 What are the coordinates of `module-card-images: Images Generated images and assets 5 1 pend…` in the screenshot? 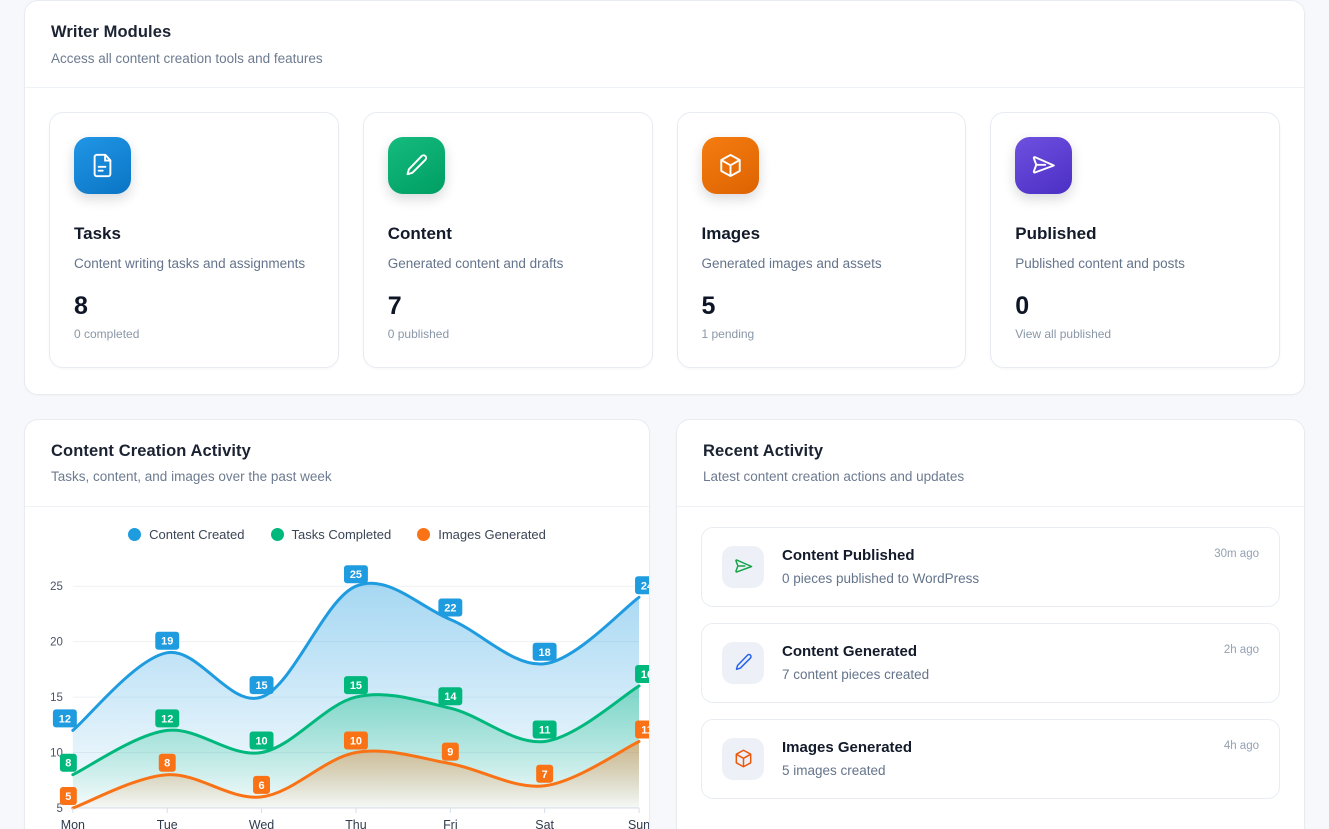 It's located at (821, 240).